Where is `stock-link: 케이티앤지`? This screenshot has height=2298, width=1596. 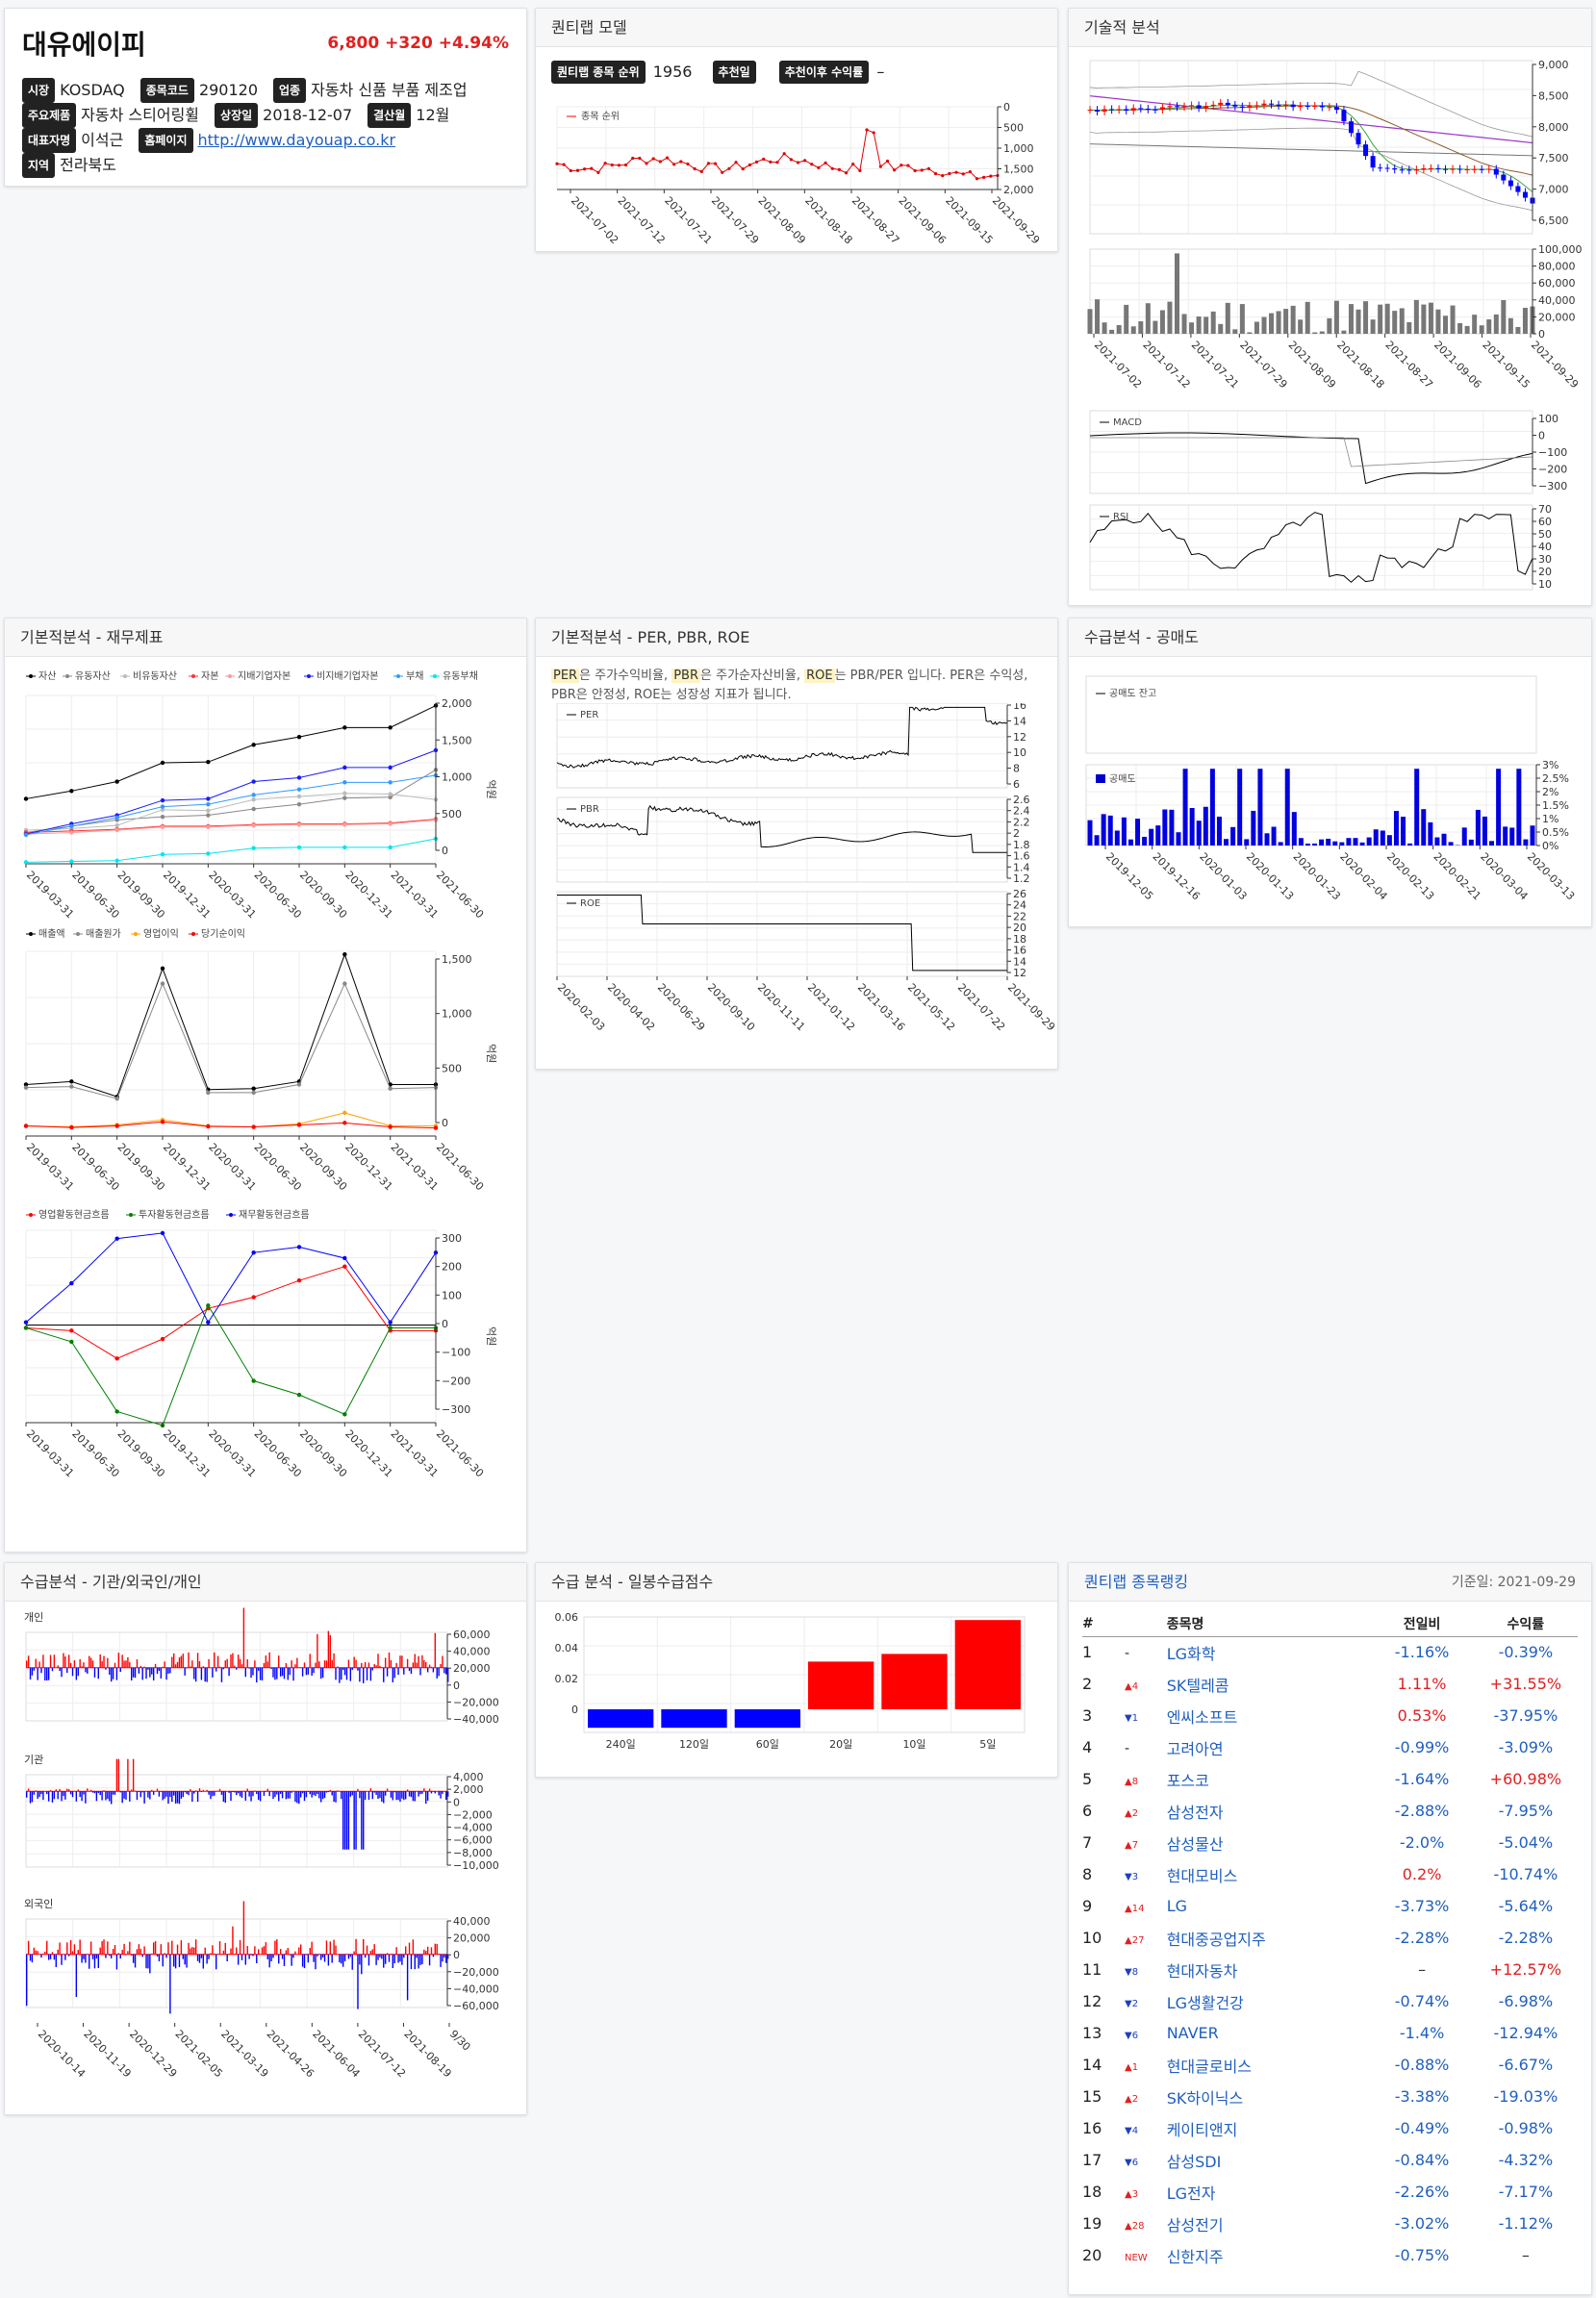
stock-link: 케이티앤지 is located at coordinates (1202, 2129).